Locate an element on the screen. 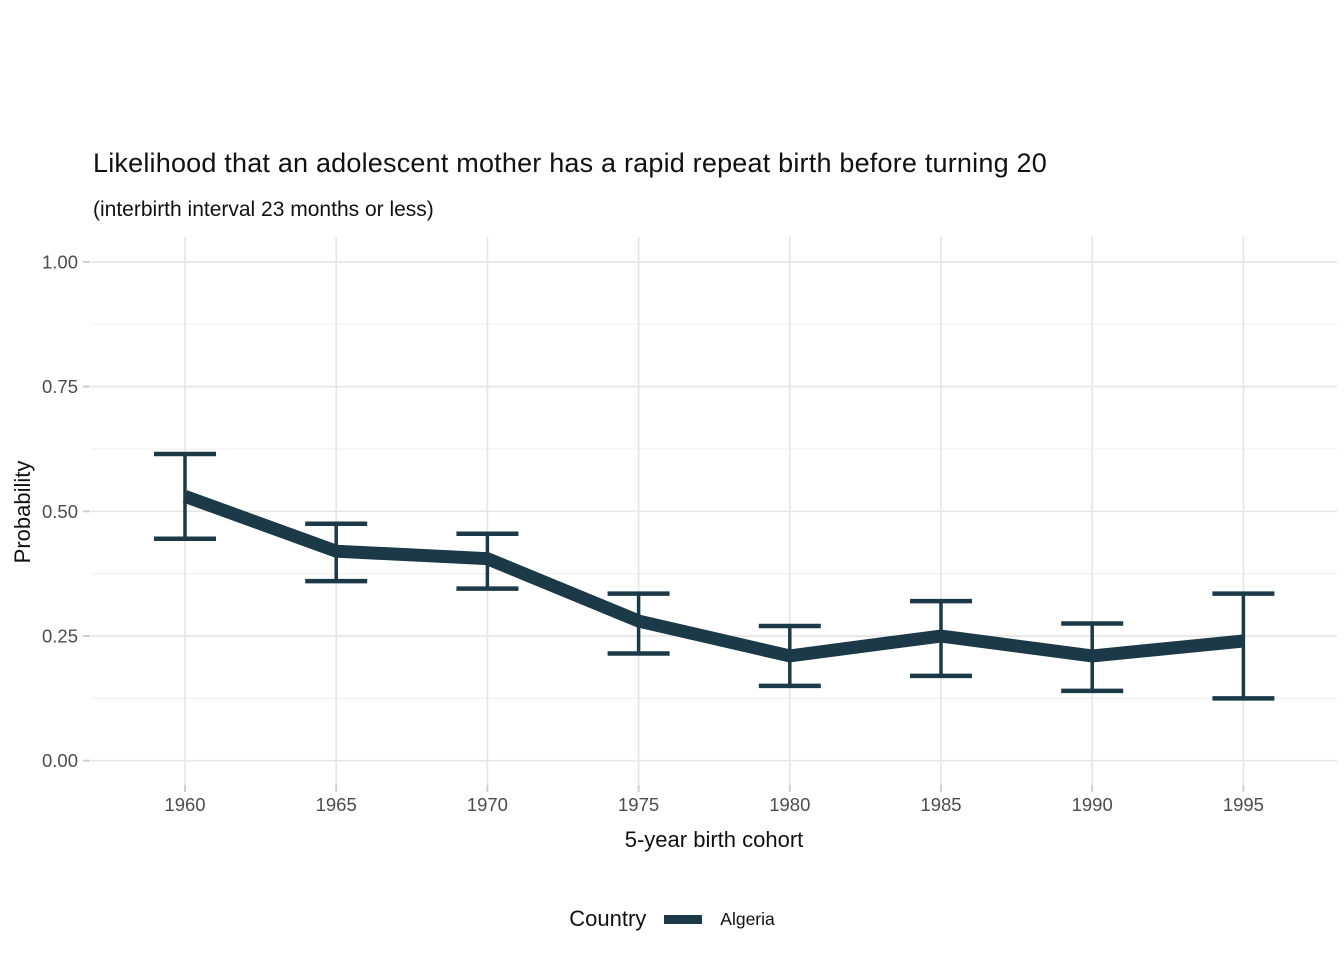  y-axis-title: Probability is located at coordinates (22, 512).